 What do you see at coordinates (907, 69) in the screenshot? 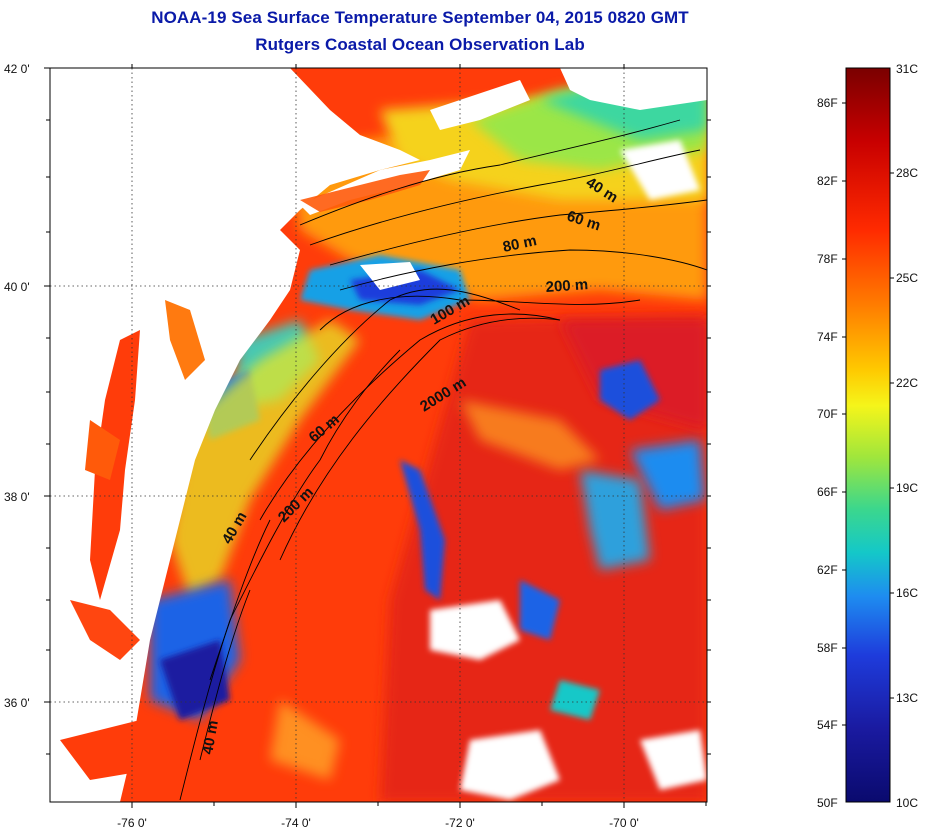
I see `colorbar-c-label: 31C` at bounding box center [907, 69].